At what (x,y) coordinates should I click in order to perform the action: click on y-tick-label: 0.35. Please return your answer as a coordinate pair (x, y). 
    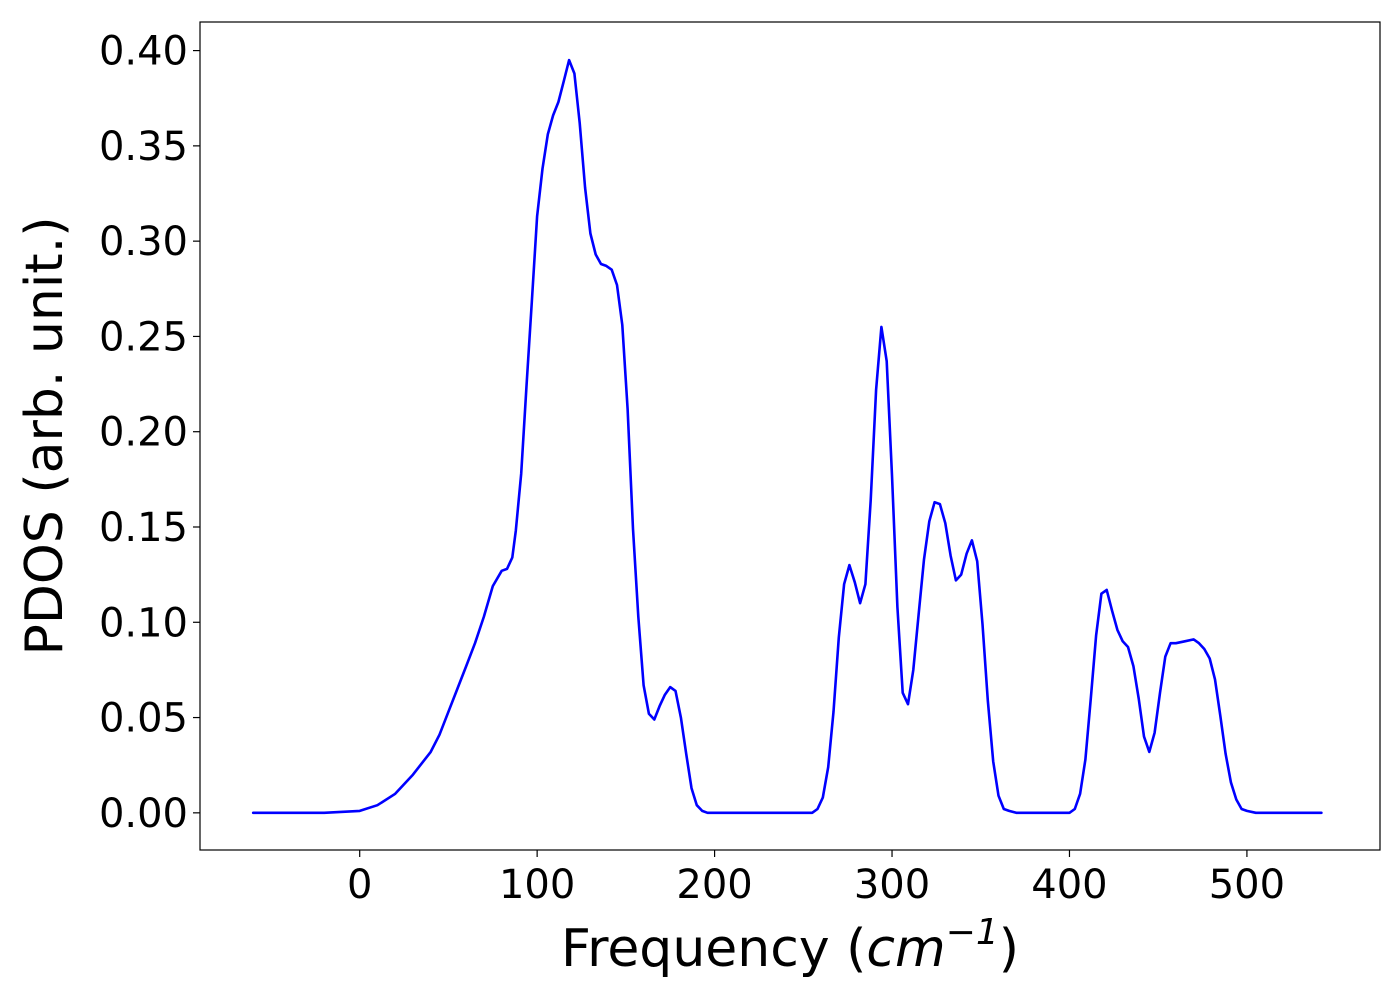
    Looking at the image, I should click on (143, 147).